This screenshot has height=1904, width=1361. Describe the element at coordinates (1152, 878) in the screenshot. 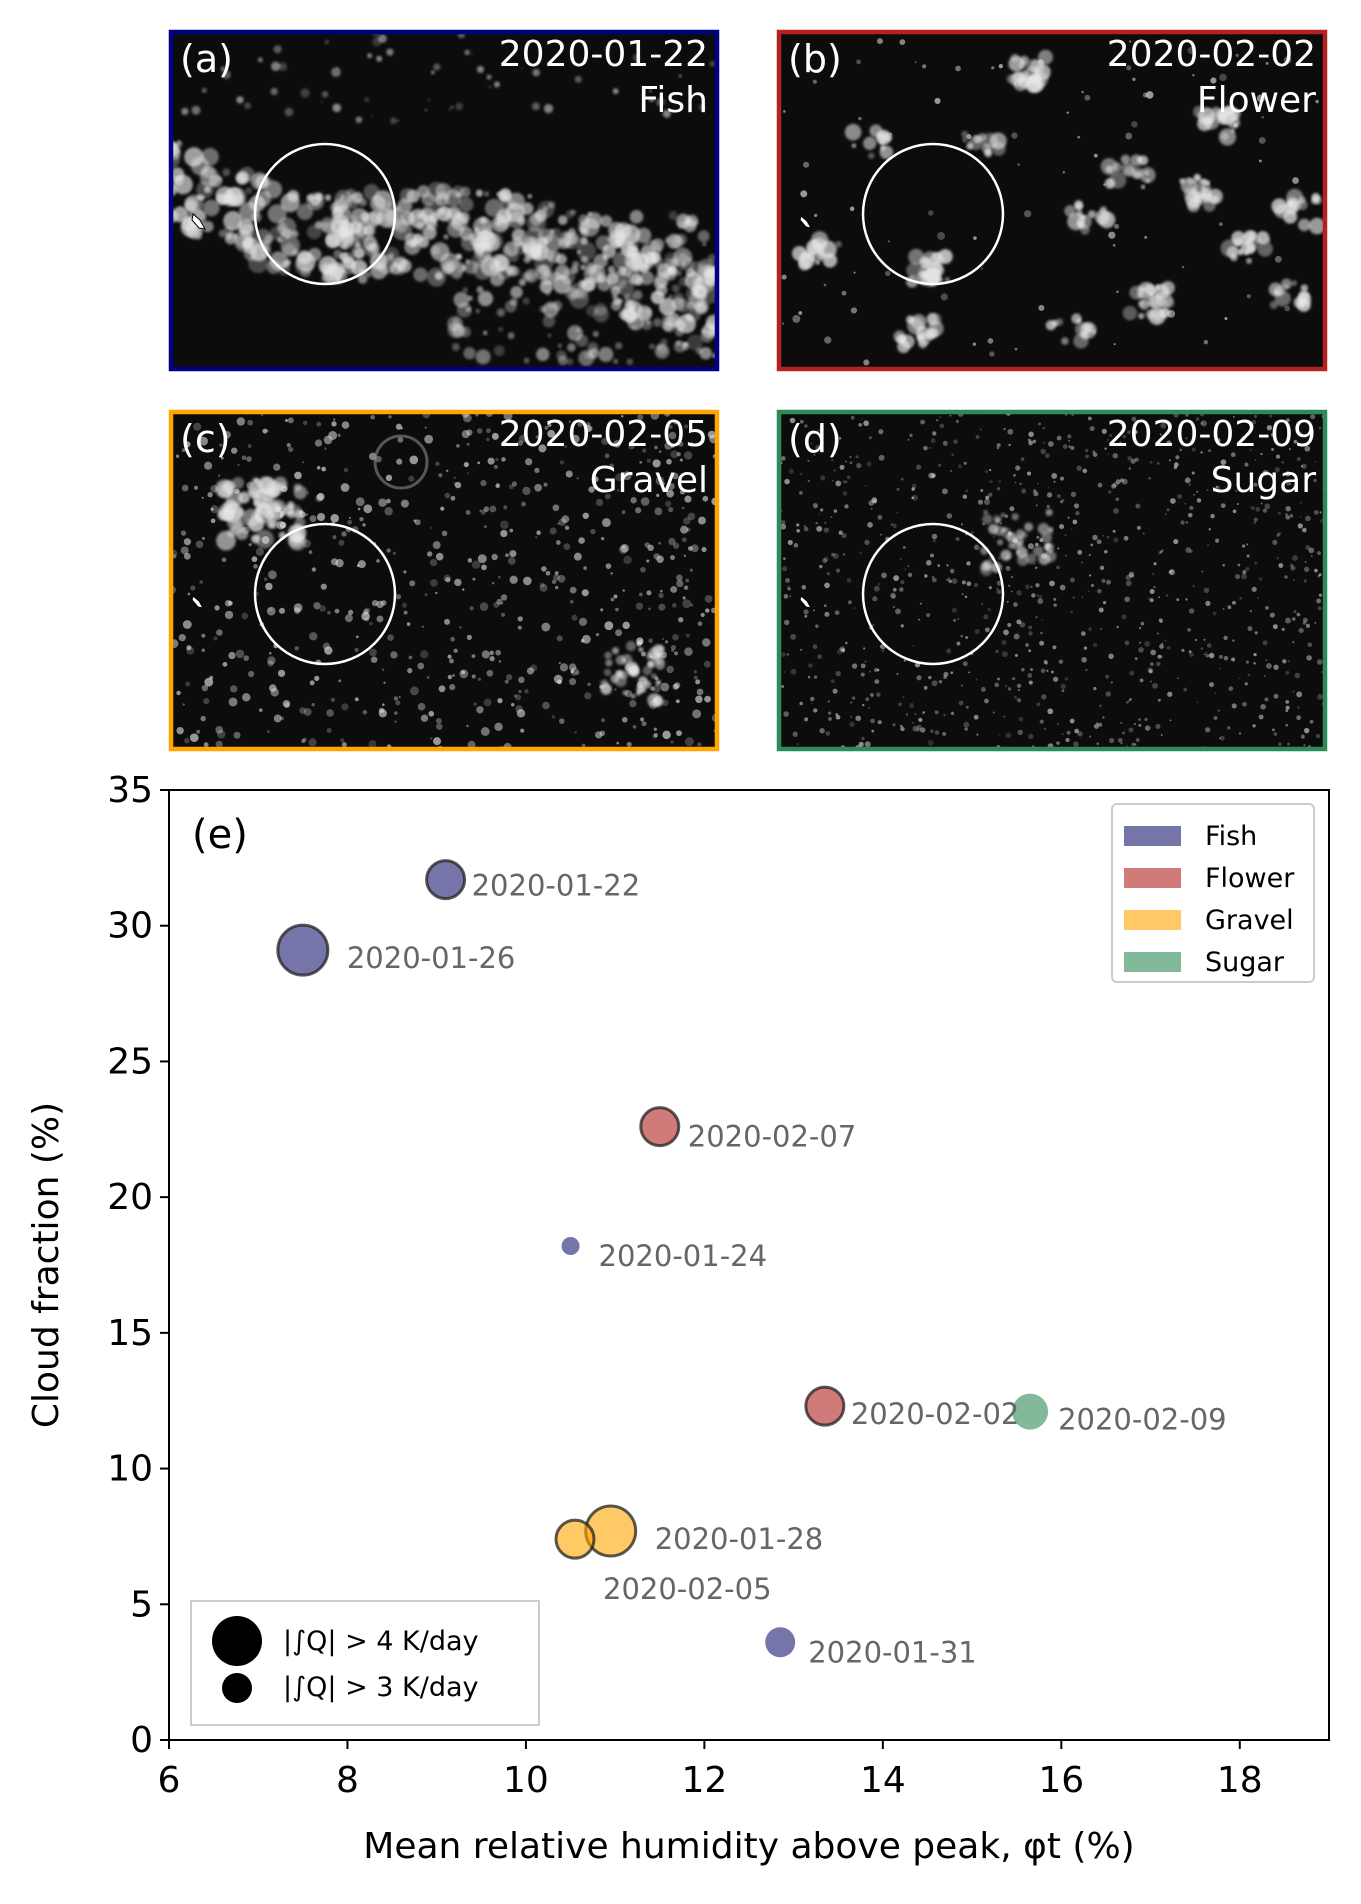

I see `legend-swatch-flower` at that location.